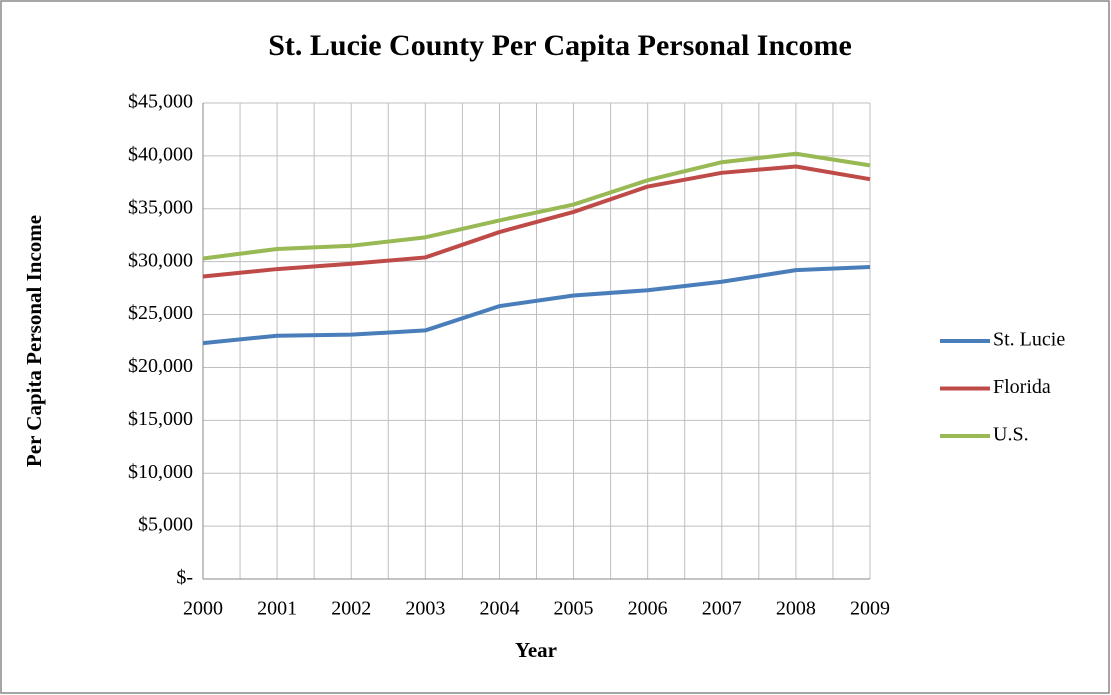  I want to click on x-axis-label: Year, so click(536, 650).